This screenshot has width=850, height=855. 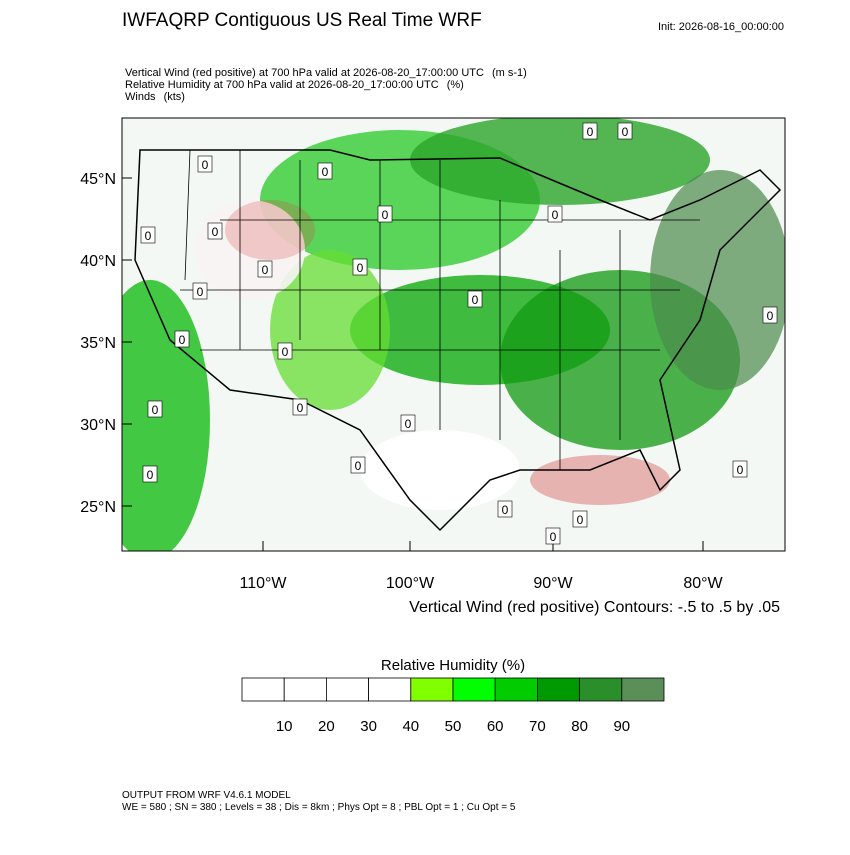 What do you see at coordinates (174, 97) in the screenshot?
I see `field-units: (kts)` at bounding box center [174, 97].